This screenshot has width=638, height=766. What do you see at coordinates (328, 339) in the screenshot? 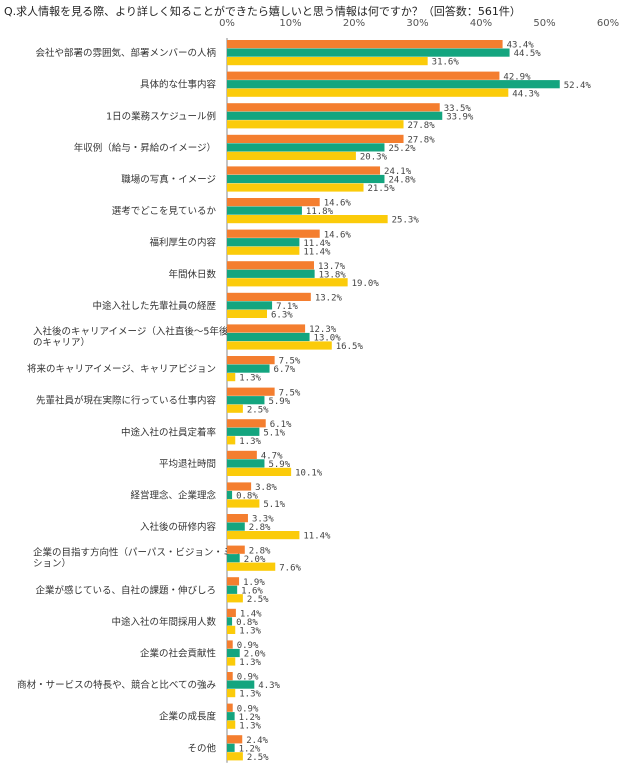
I see `data-label: 13.0%` at bounding box center [328, 339].